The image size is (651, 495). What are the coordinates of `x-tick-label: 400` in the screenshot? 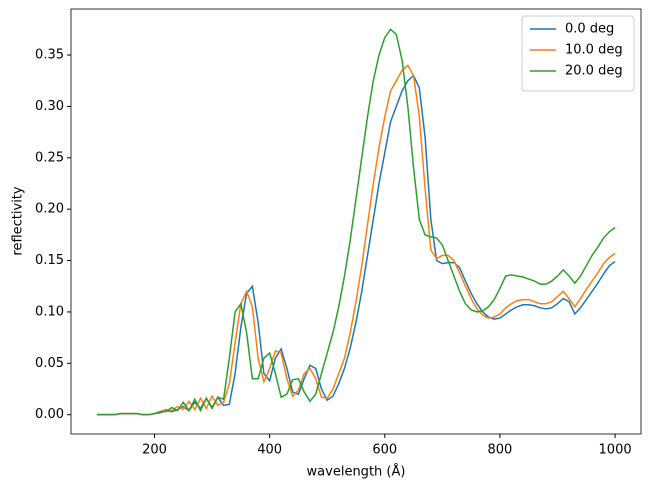 It's located at (269, 450).